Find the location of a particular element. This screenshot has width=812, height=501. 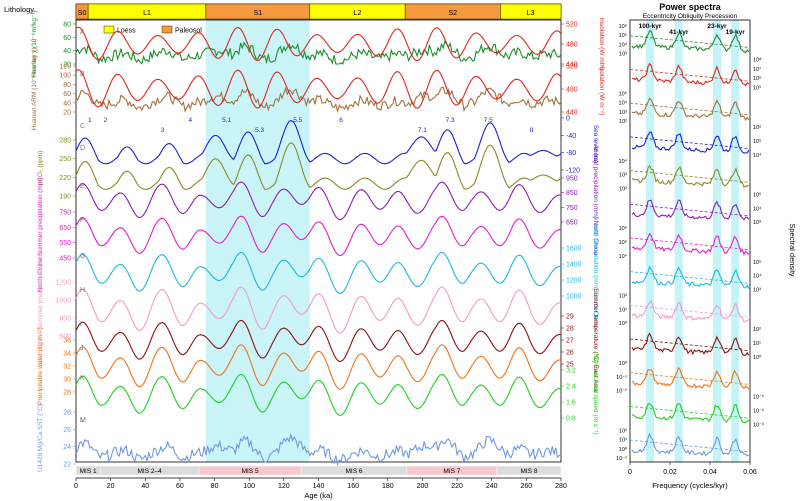

tick-label-10-0: 29 is located at coordinates (570, 317).